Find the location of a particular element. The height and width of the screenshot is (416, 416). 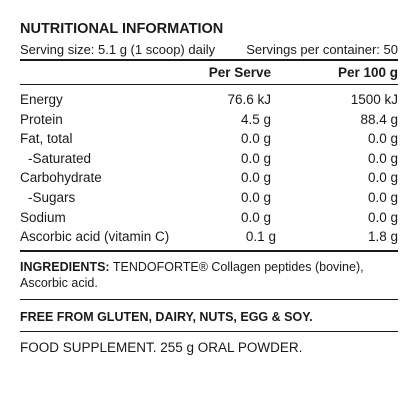

table-row: Carbohydrate 0.0 g 0.0 g is located at coordinates (209, 178).